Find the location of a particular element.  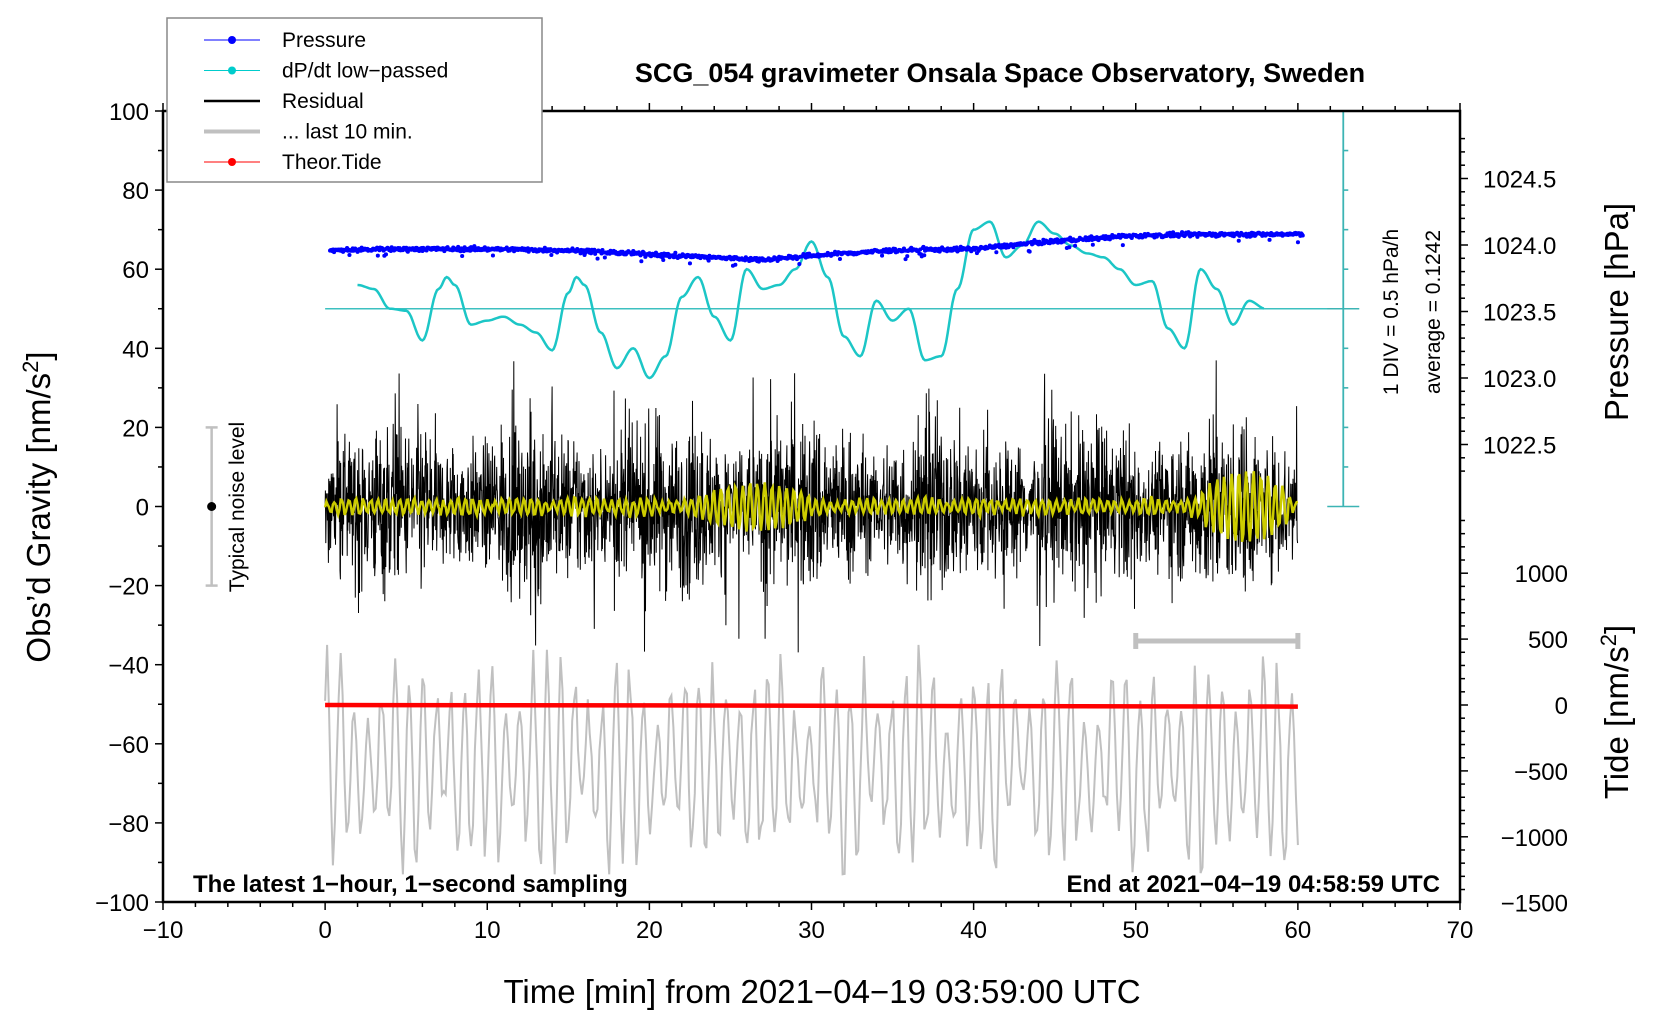

x-tick-label: 10 is located at coordinates (487, 930).